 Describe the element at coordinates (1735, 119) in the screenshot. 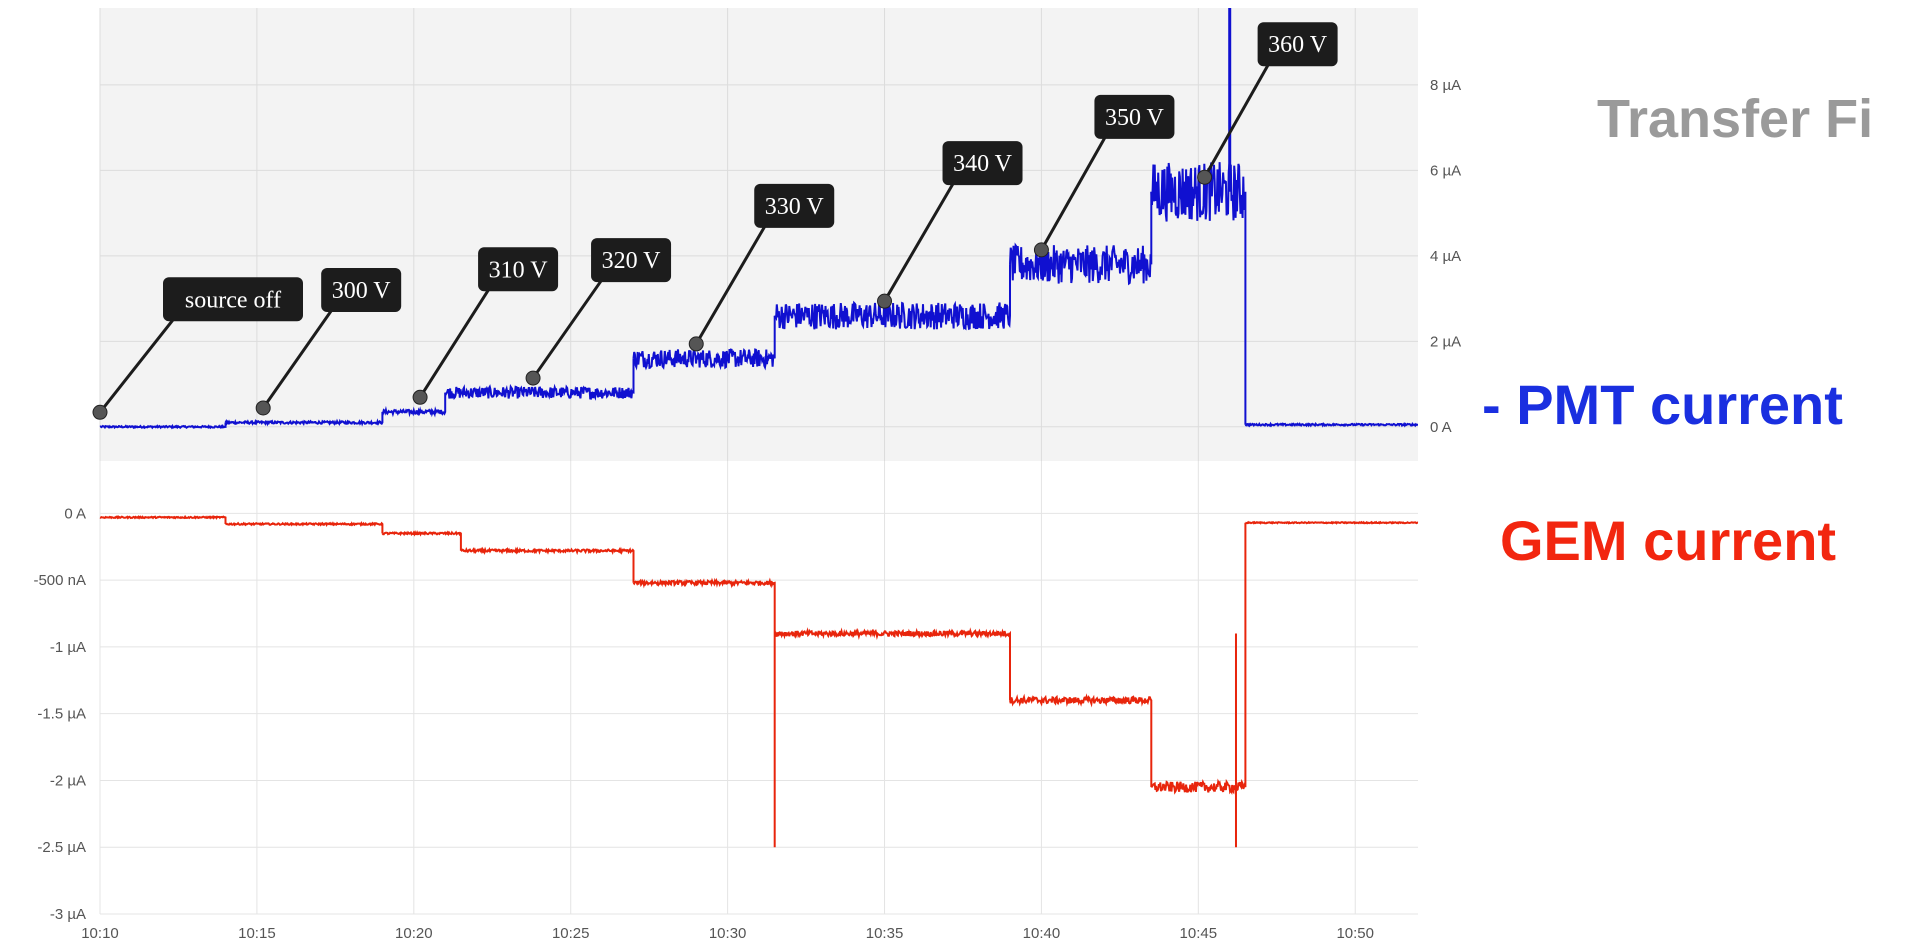

I see `side-title: Transfer Fi` at that location.